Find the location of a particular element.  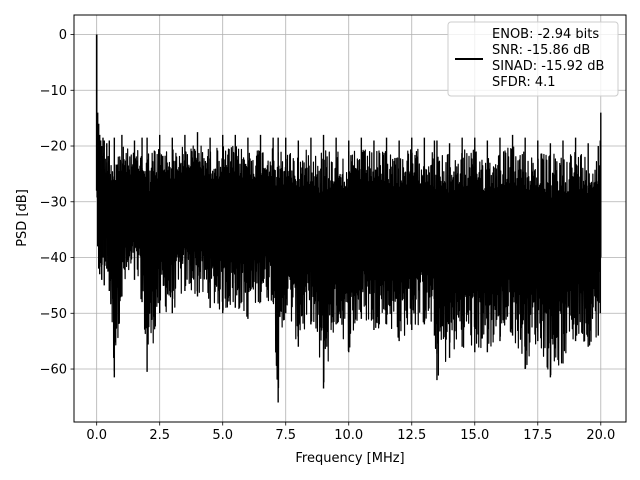

x-tick-label: 0.0 is located at coordinates (96, 435).